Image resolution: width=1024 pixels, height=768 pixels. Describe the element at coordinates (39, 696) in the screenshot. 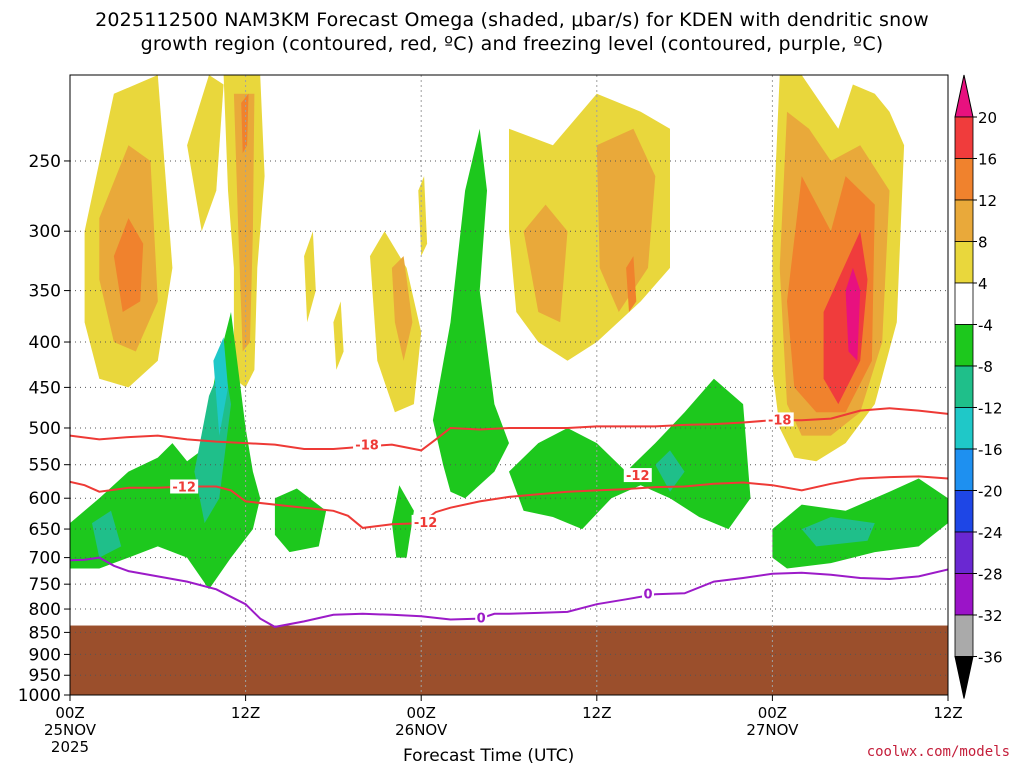

I see `y-tick-label-15: 1000` at that location.